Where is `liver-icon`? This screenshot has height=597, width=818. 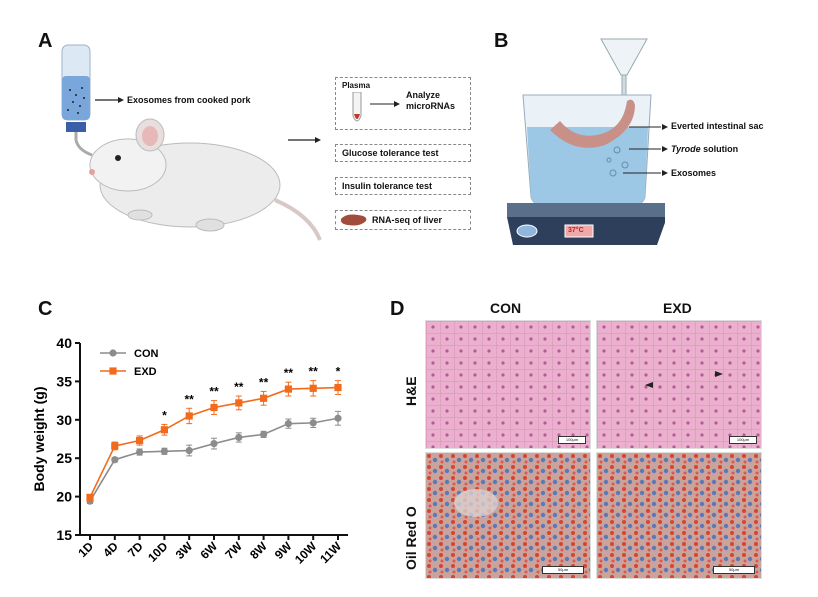 liver-icon is located at coordinates (353, 220).